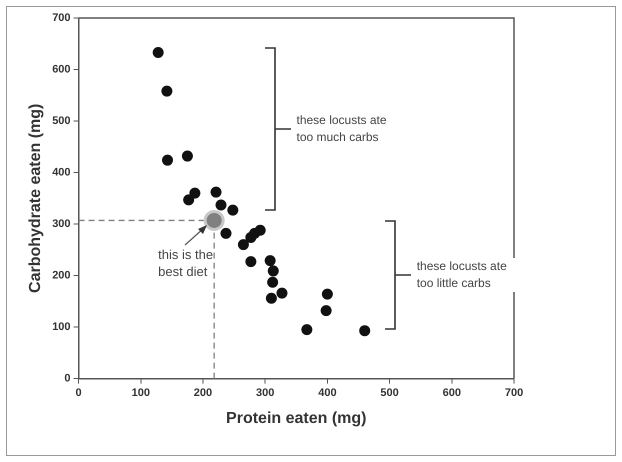 This screenshot has height=462, width=622. I want to click on annotation: these locusts ate too much carbs, so click(350, 129).